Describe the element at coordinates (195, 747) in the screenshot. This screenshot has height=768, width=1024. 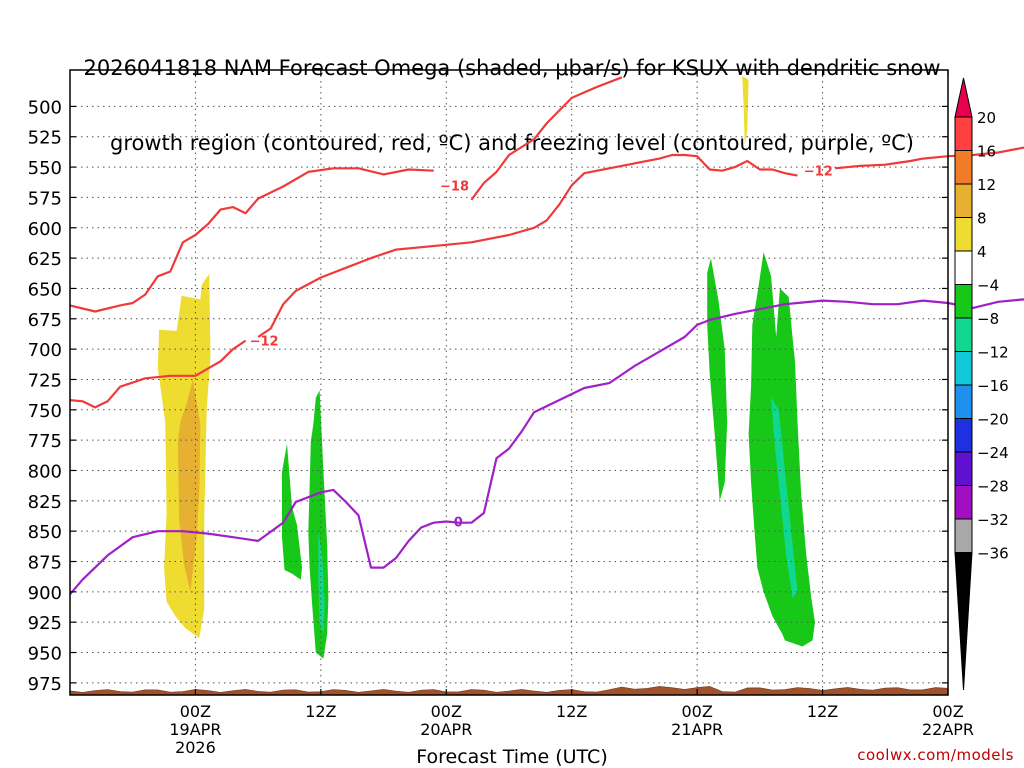
I see `x-tick-label-0-2: 2026` at that location.